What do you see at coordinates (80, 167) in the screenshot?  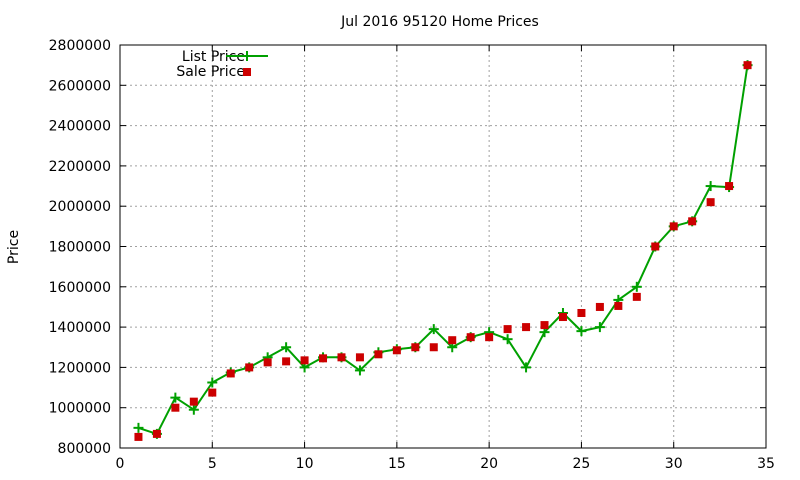 I see `y-tick-label: 2200000` at bounding box center [80, 167].